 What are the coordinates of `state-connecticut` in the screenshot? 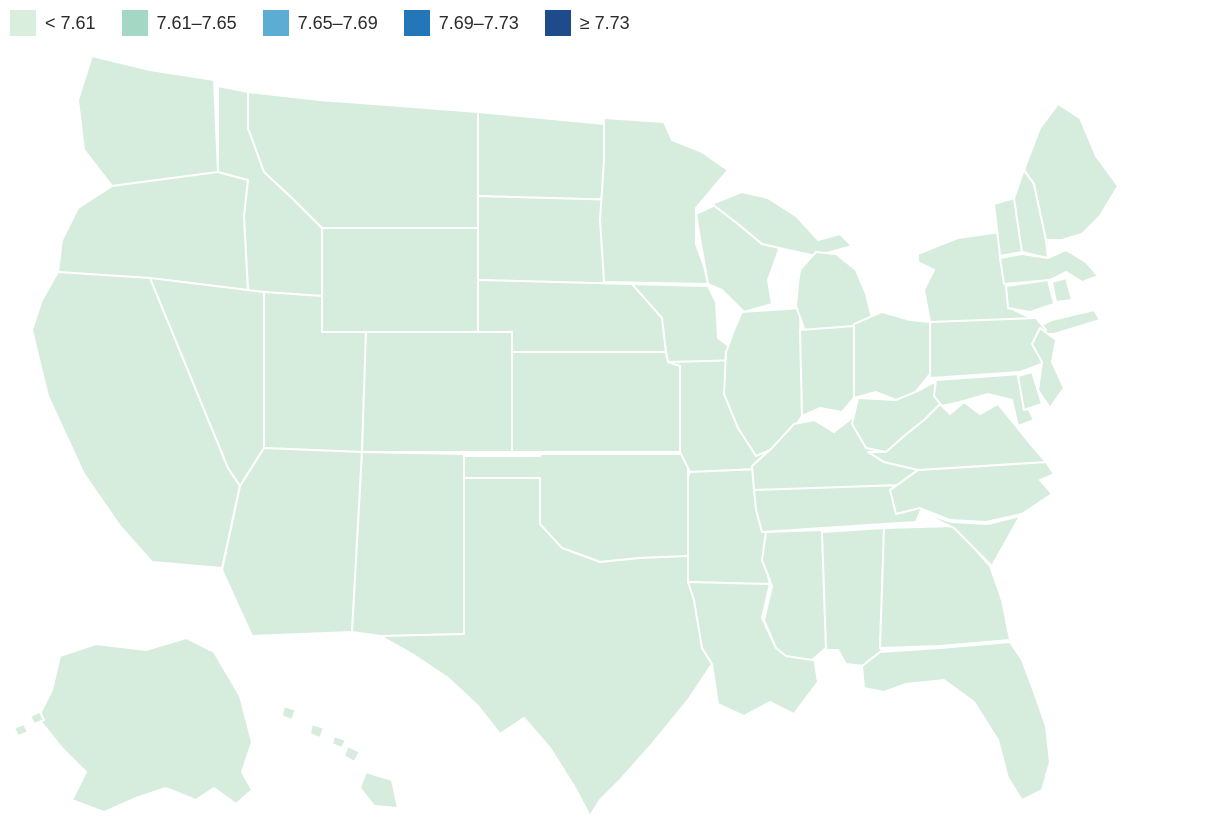 It's located at (1030, 296).